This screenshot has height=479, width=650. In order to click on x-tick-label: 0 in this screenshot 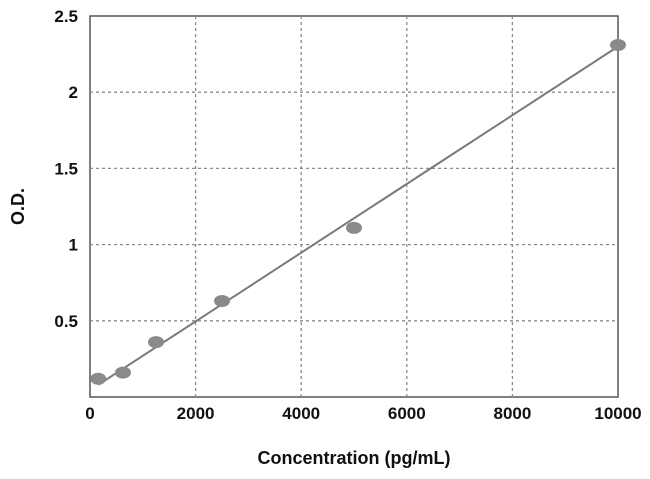, I will do `click(89, 413)`.